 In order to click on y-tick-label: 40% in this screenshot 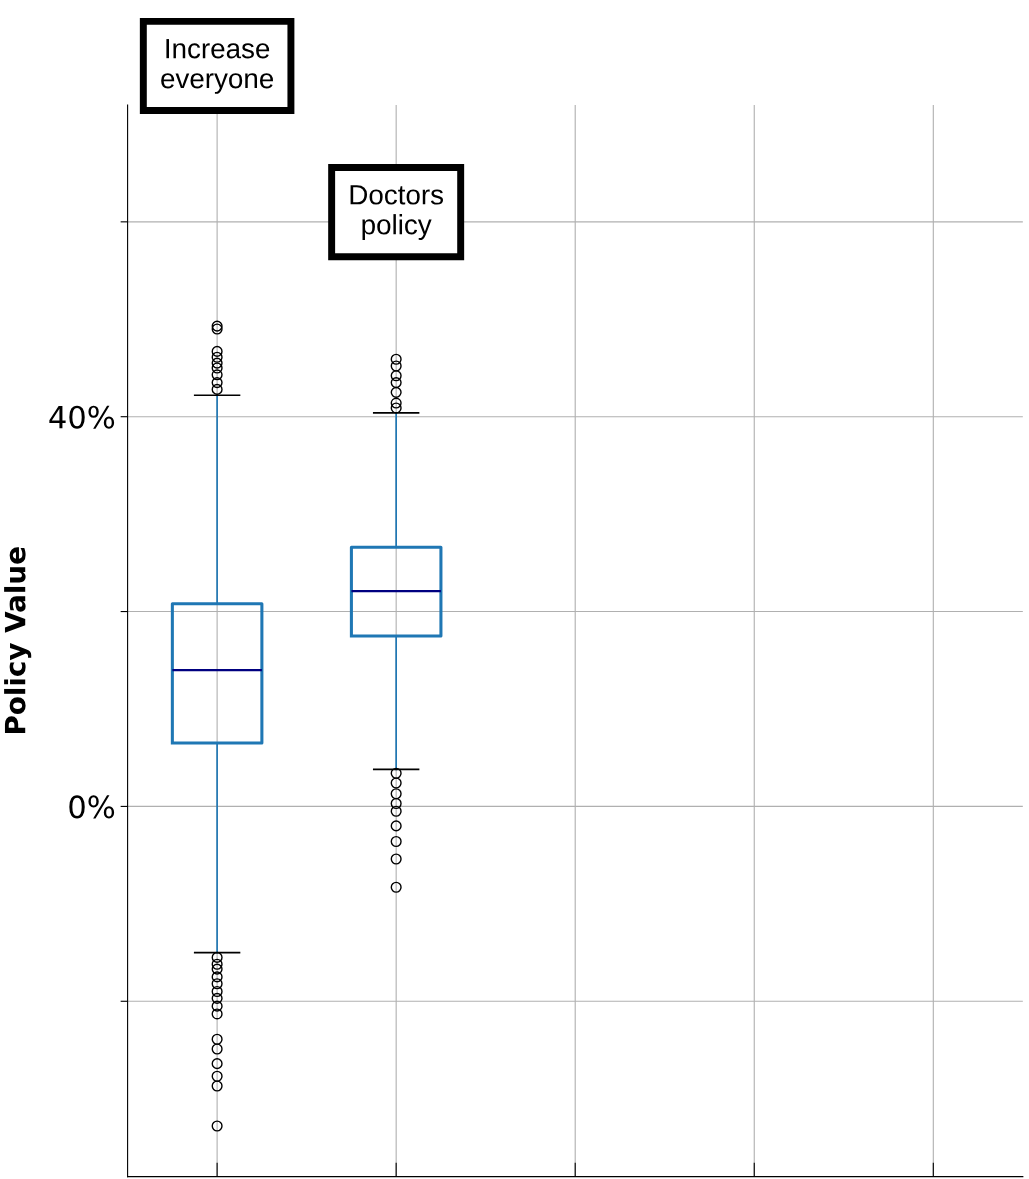, I will do `click(82, 417)`.